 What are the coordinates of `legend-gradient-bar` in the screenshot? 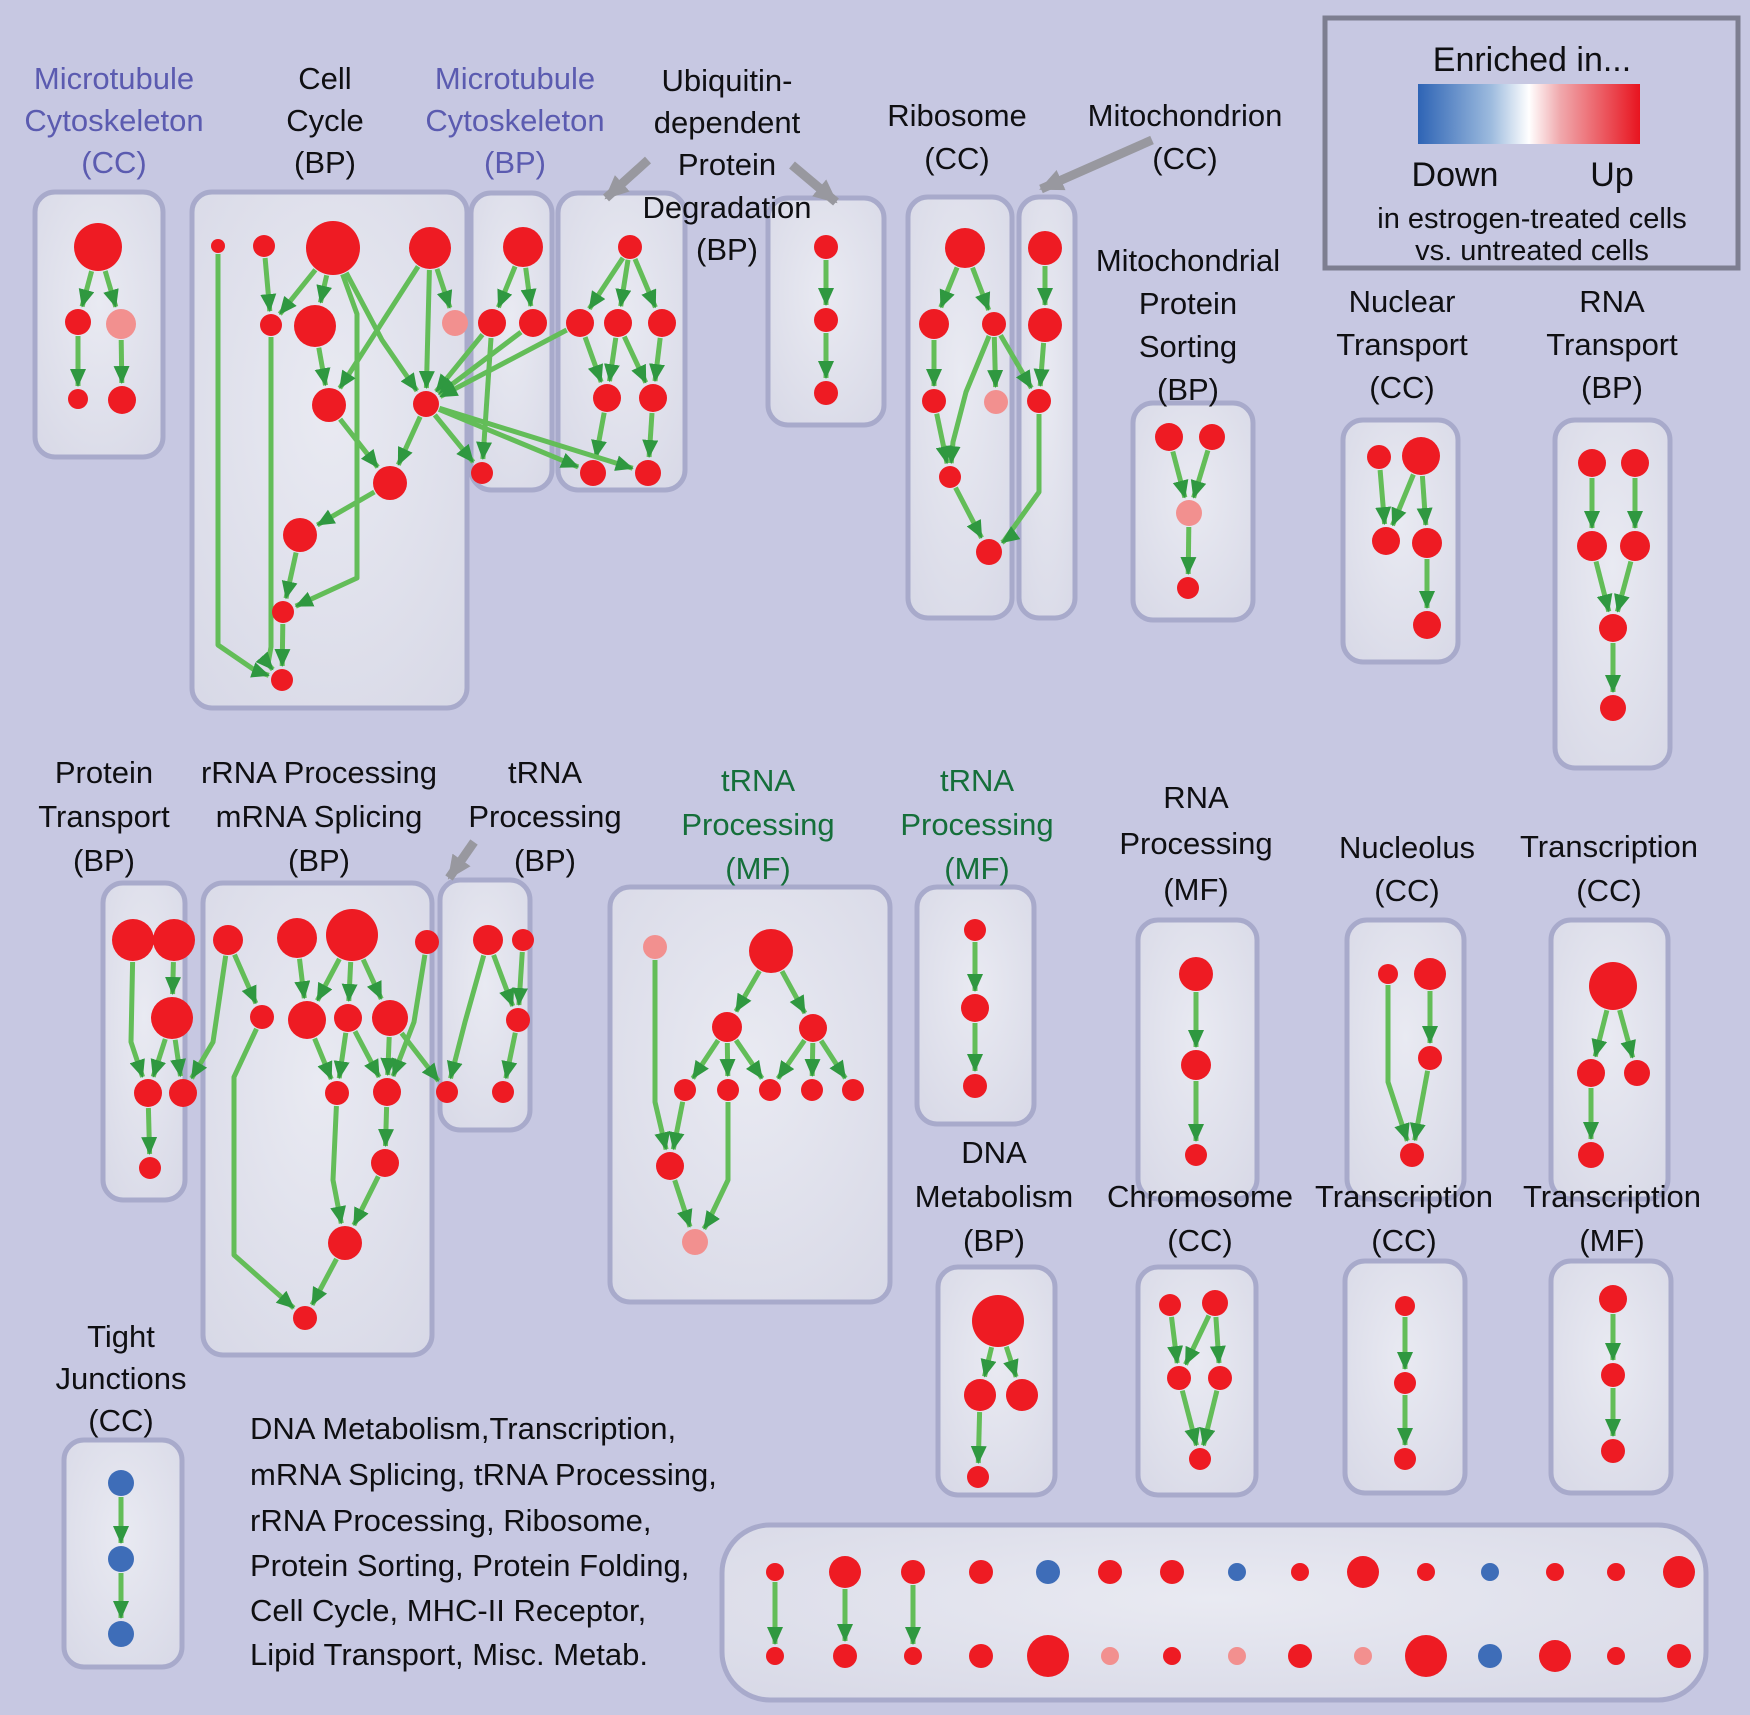 It's located at (1529, 114).